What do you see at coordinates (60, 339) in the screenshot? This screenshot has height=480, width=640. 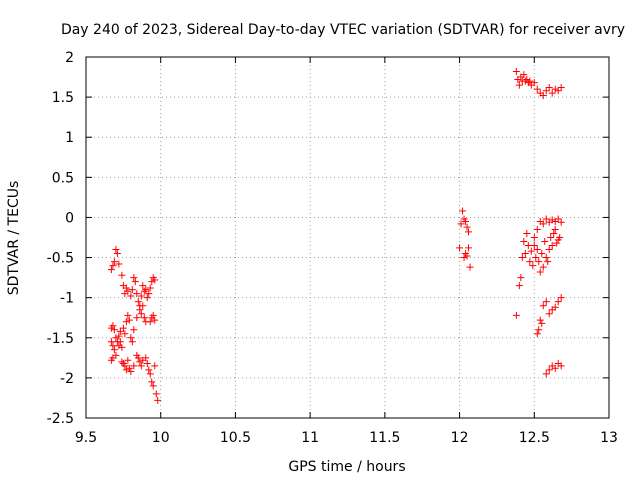 I see `y-tick-label: -1.5` at bounding box center [60, 339].